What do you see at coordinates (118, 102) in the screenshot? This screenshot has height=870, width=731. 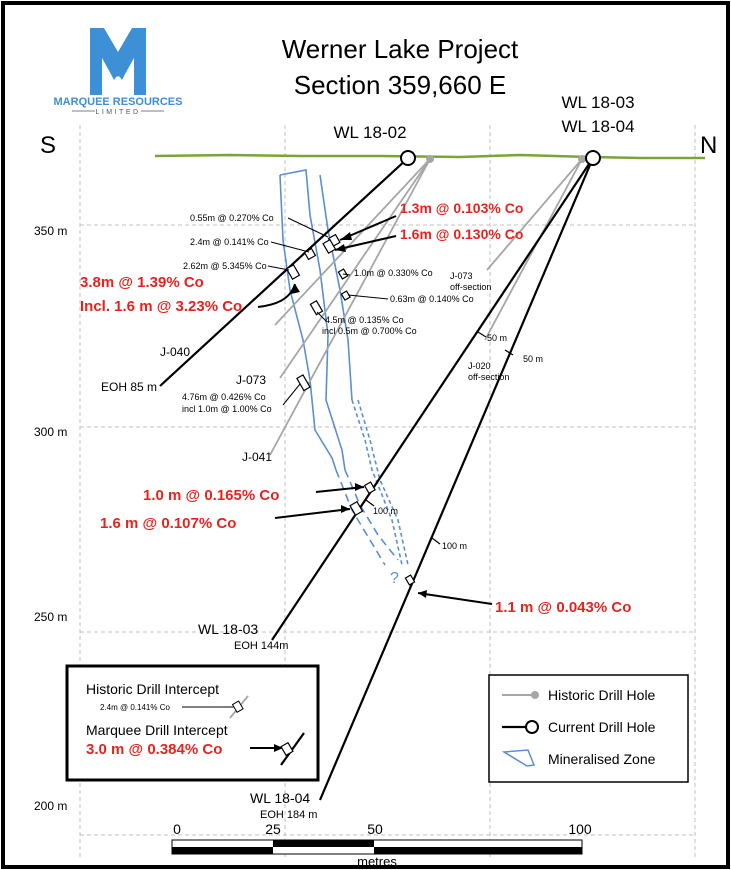 I see `logo-name: MARQUEE RESOURCES` at bounding box center [118, 102].